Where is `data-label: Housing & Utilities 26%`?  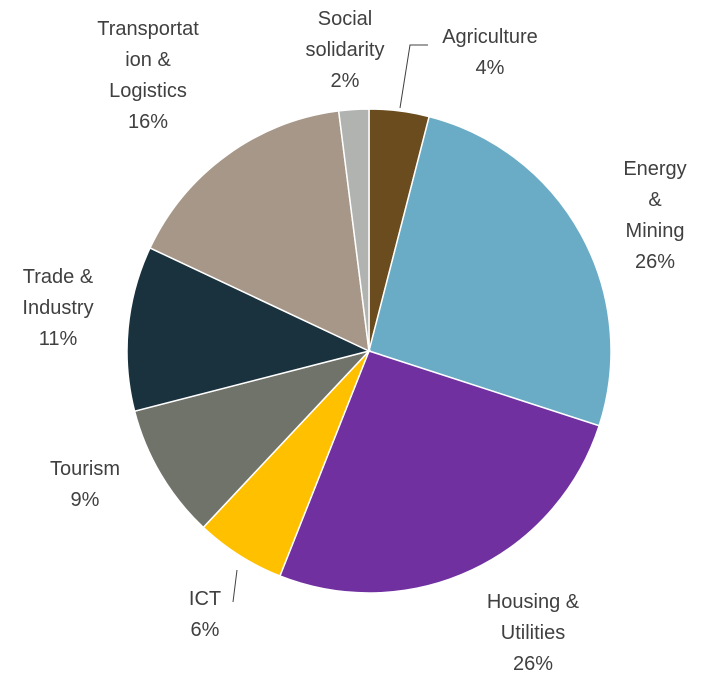
data-label: Housing & Utilities 26% is located at coordinates (533, 630).